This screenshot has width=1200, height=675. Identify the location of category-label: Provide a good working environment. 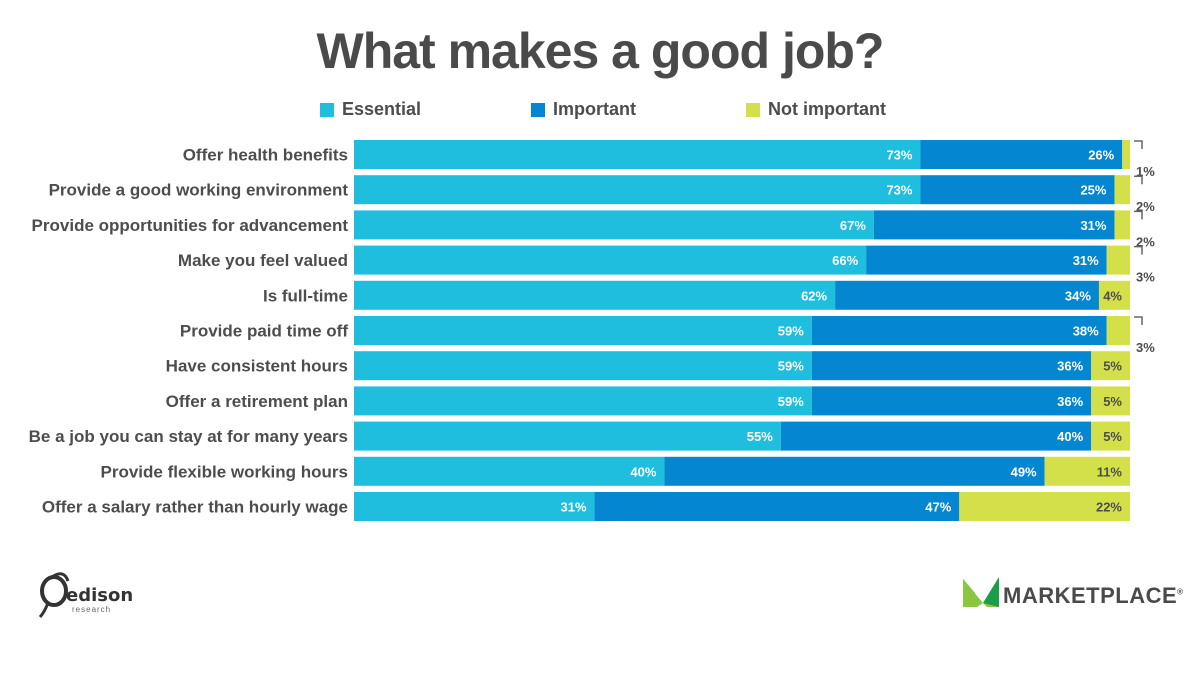
(199, 190).